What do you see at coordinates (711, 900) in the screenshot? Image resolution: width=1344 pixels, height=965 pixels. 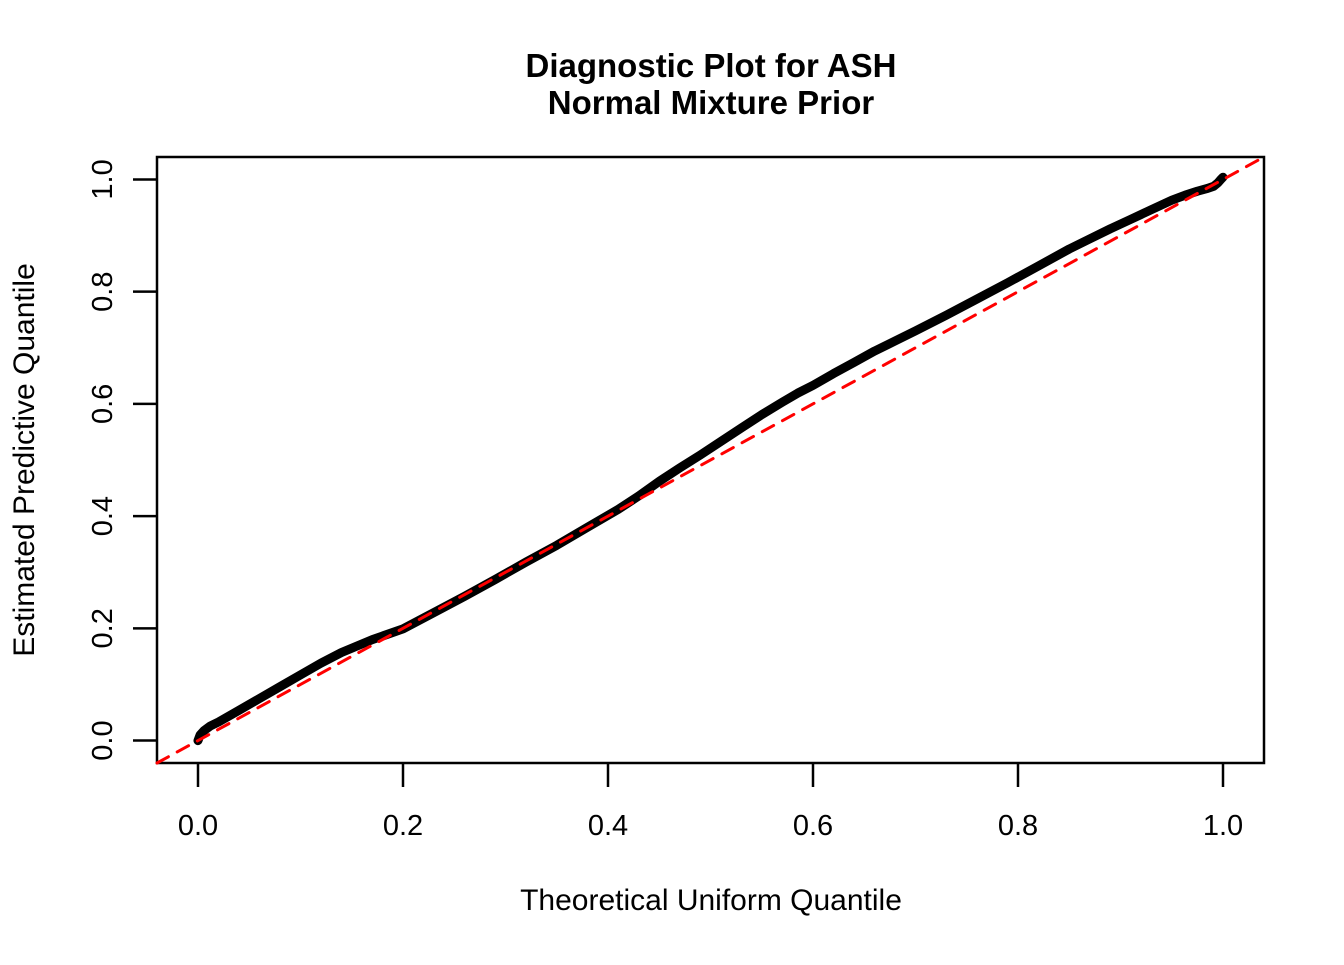 I see `x-axis-title: Theoretical Uniform Quantile` at bounding box center [711, 900].